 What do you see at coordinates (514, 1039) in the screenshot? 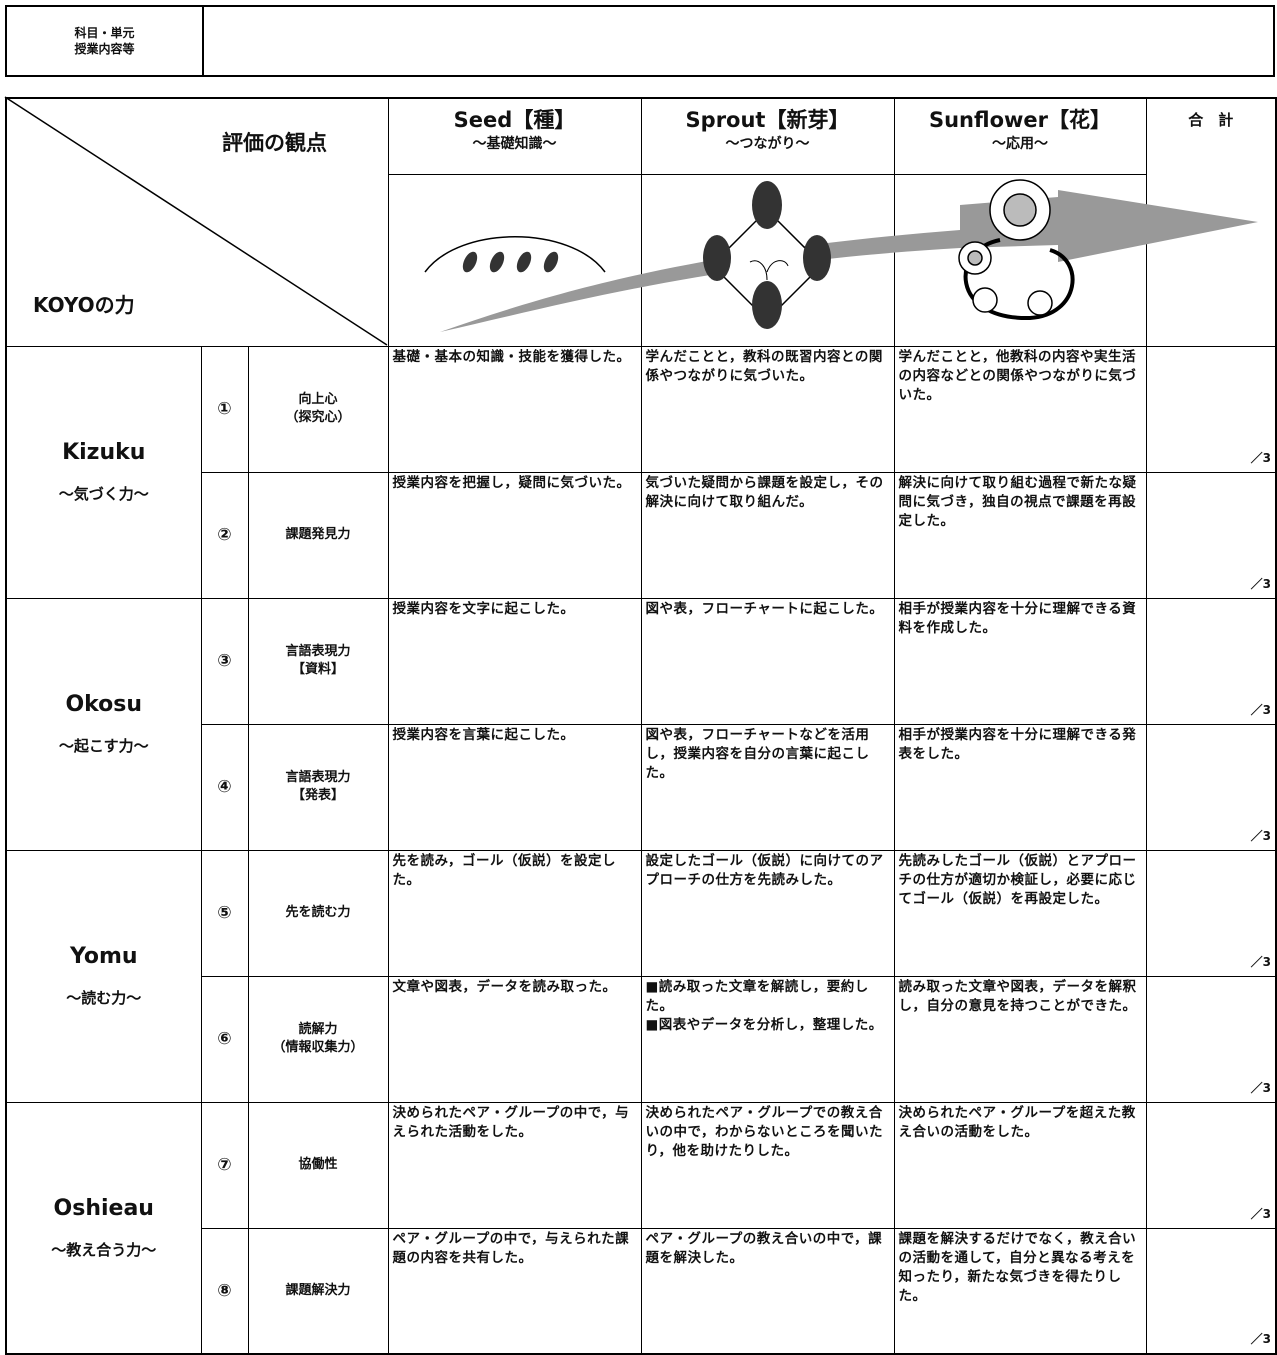
I see `criterion: 文章や図表，データを読み取った。` at bounding box center [514, 1039].